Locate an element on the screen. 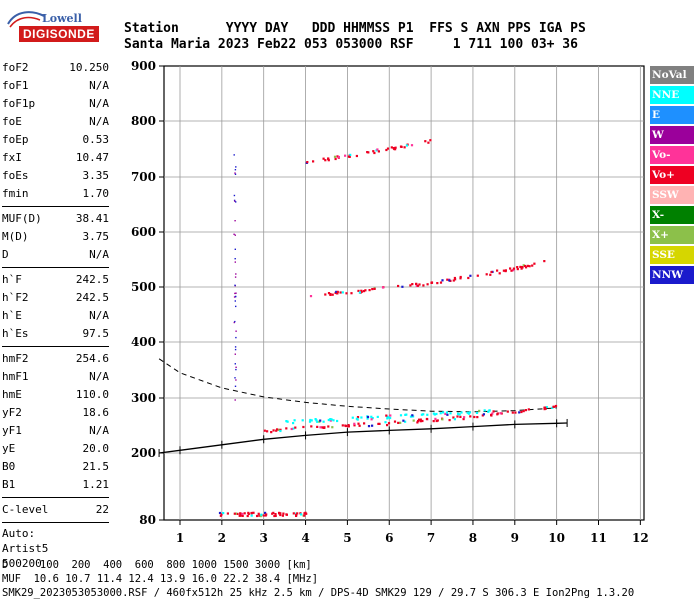 Image resolution: width=700 pixels, height=600 pixels. param-row-yf1: yF1 N/A is located at coordinates (55, 431).